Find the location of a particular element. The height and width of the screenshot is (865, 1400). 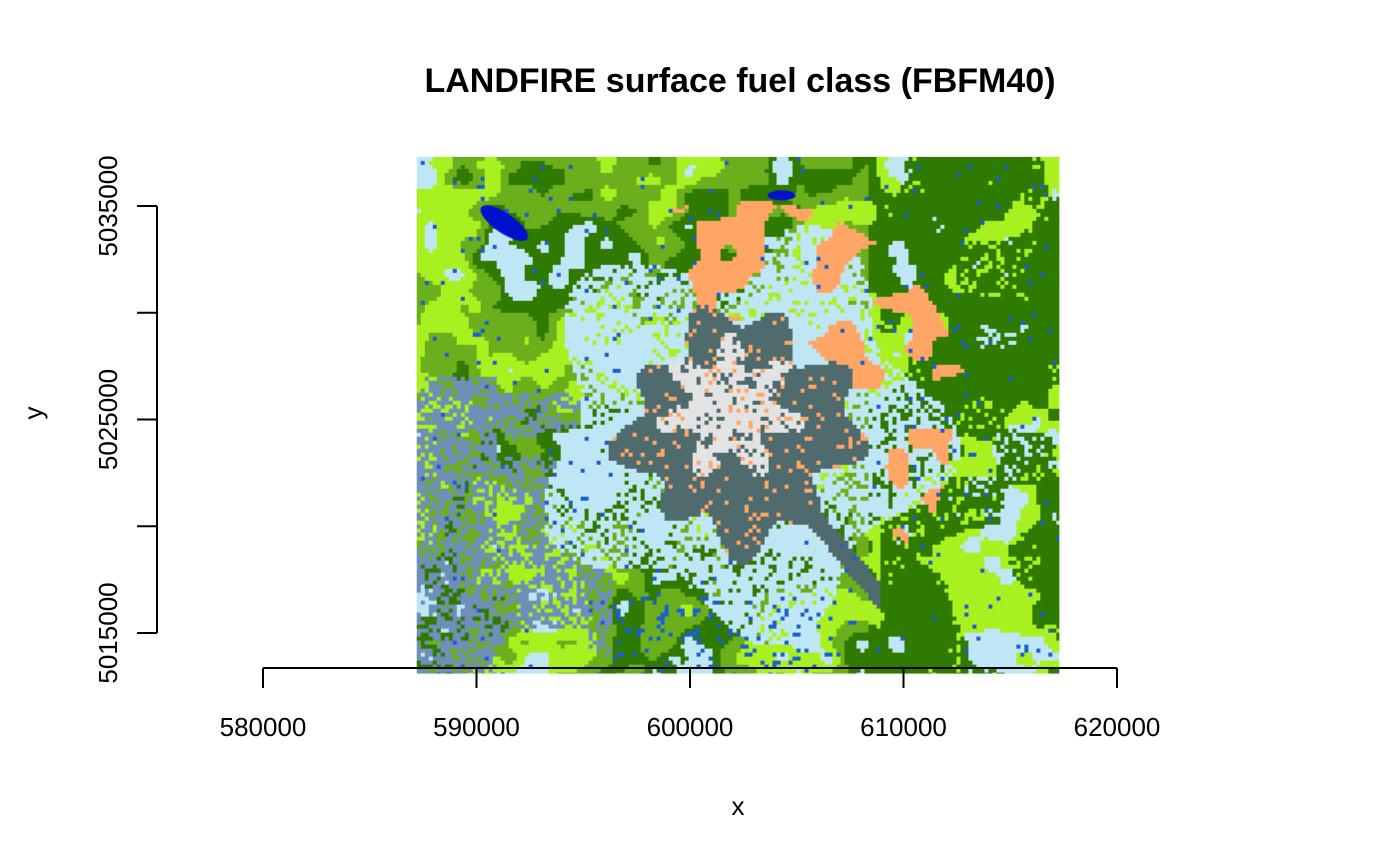

y-tick-label: 5015000 is located at coordinates (108, 632).